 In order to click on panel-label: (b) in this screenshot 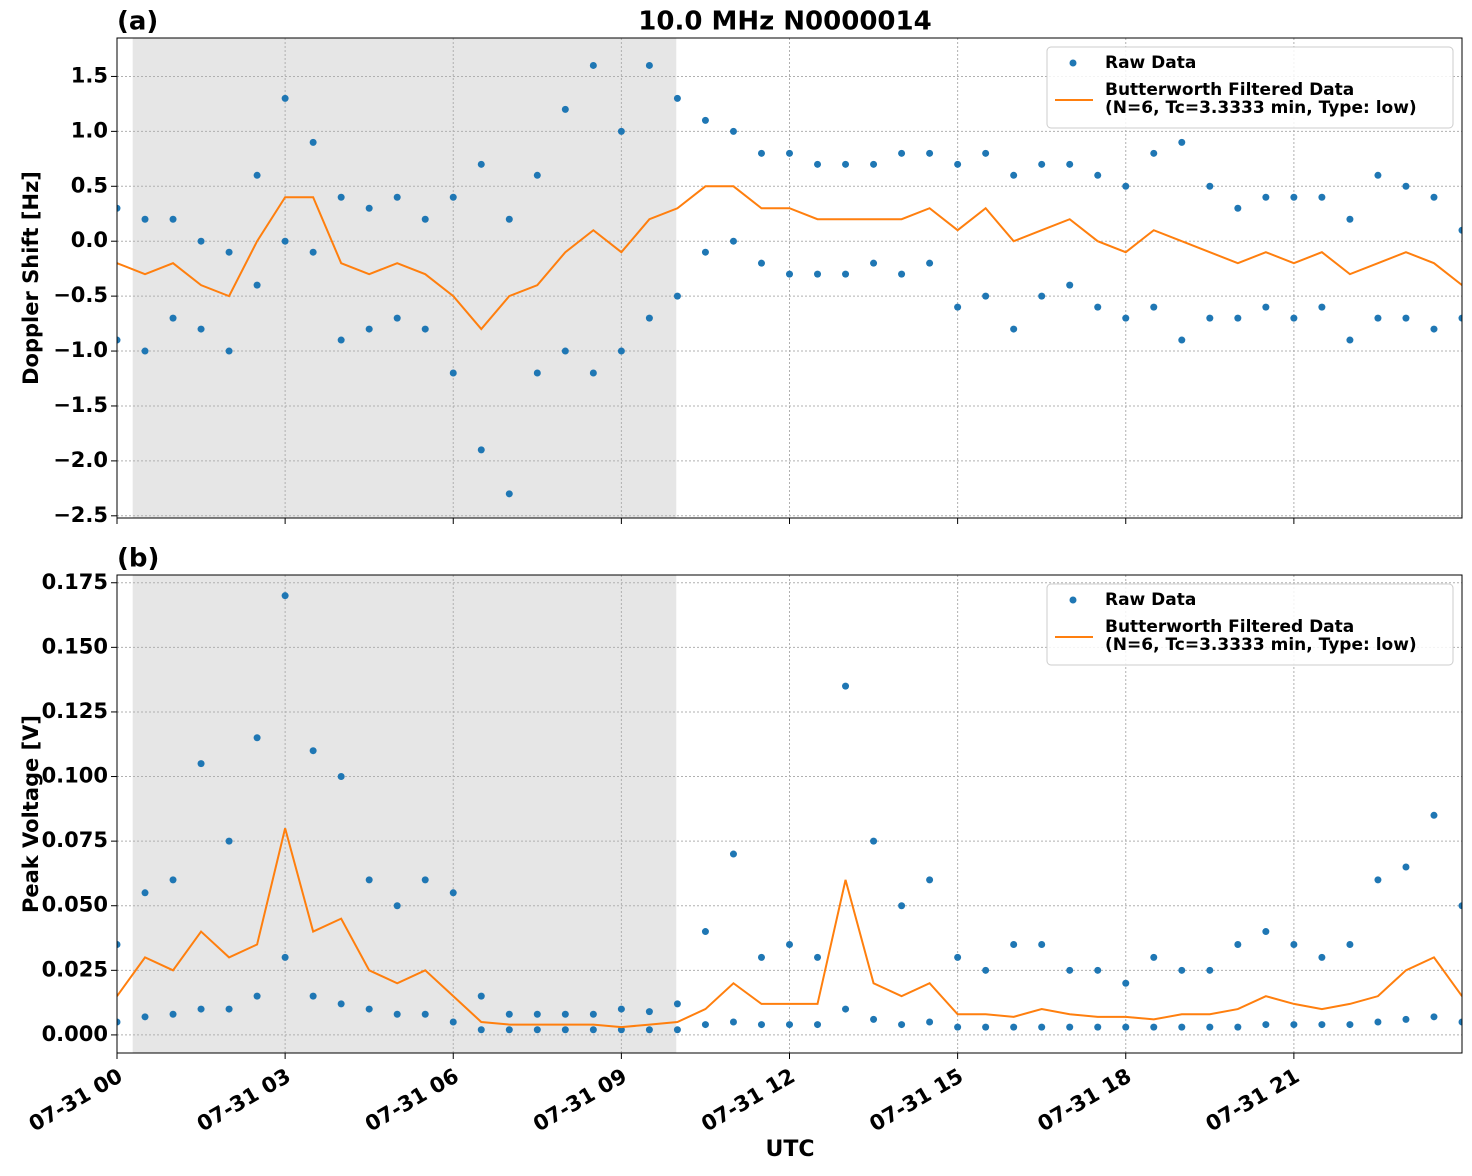, I will do `click(138, 559)`.